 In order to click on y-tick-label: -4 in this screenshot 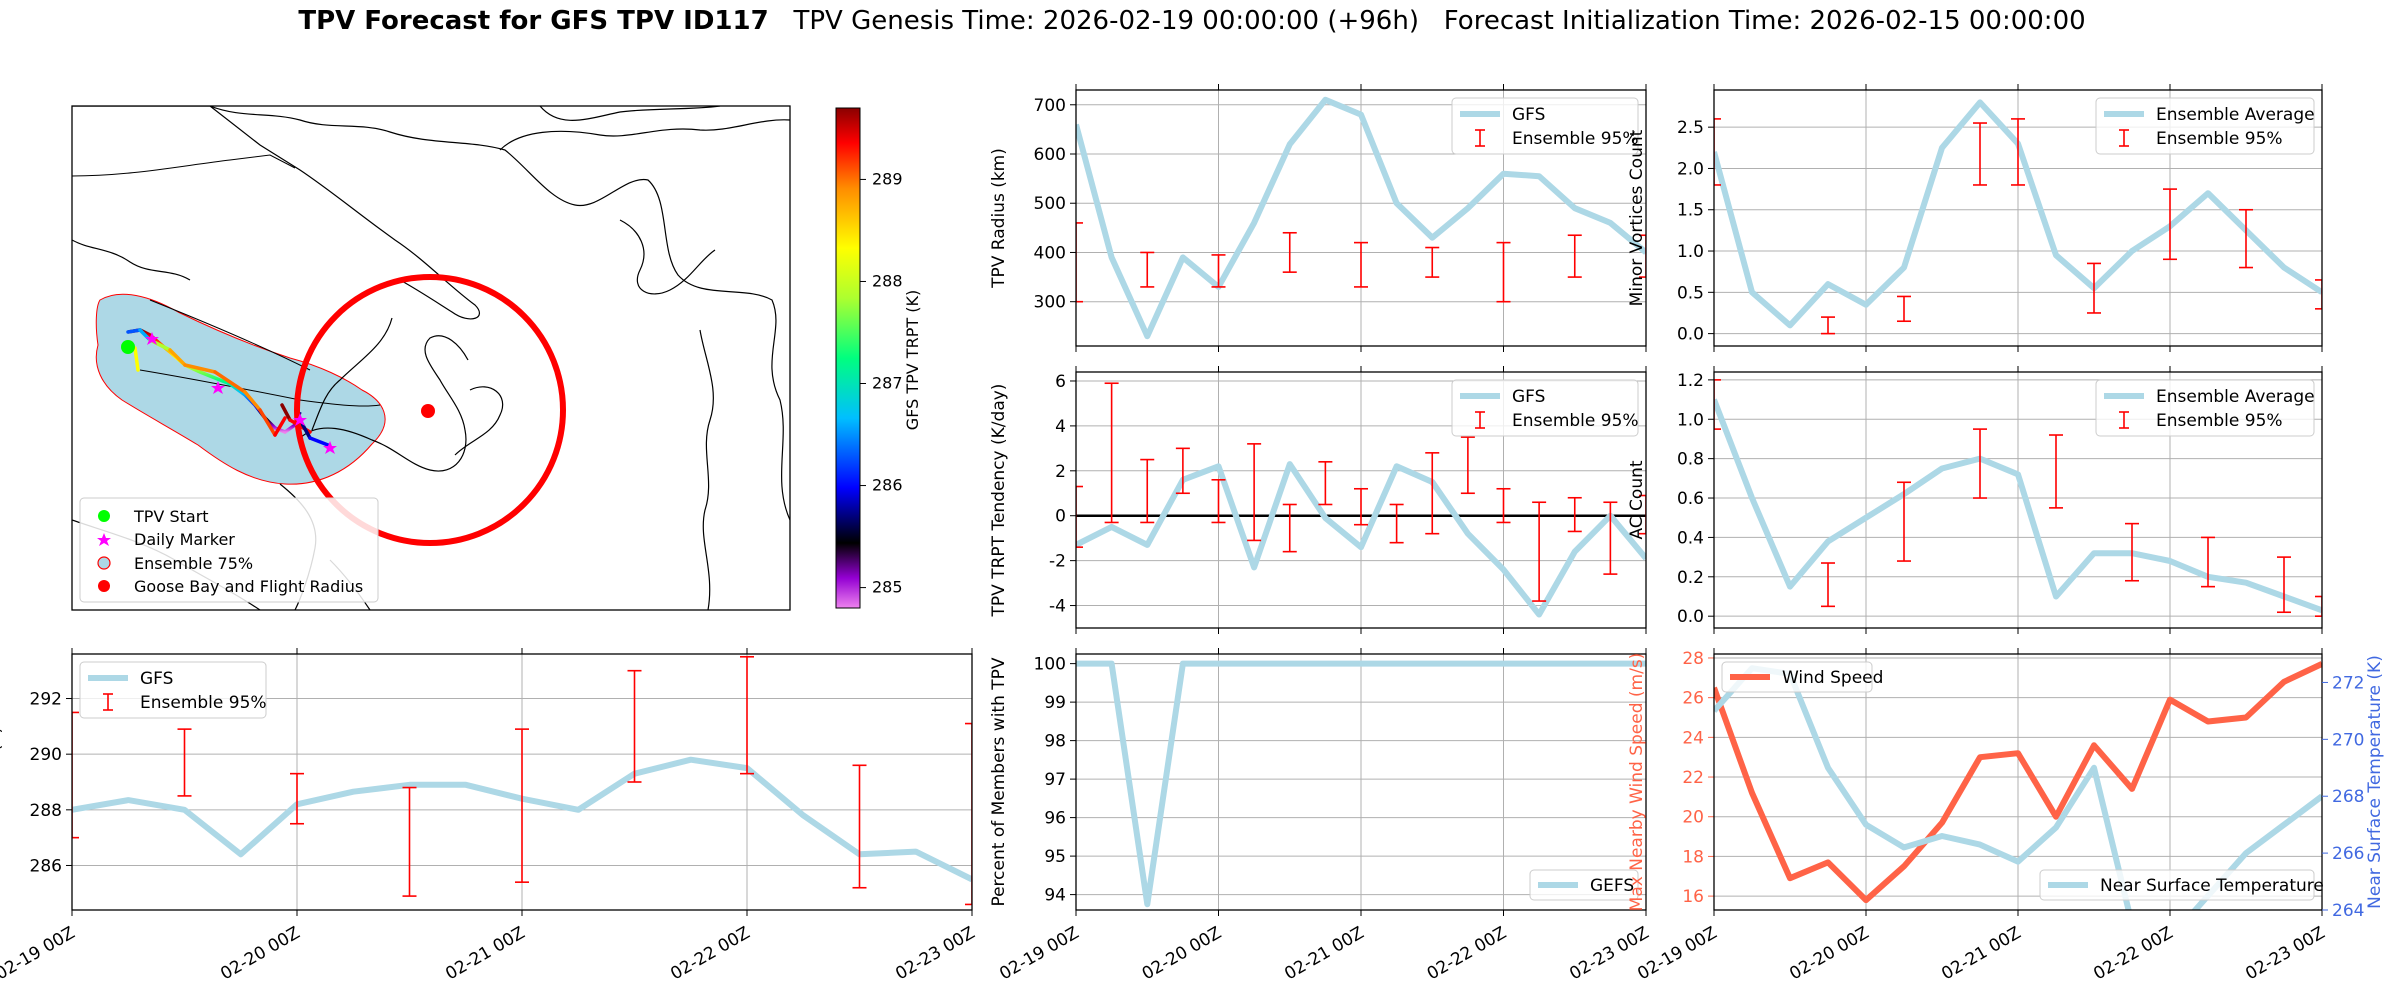, I will do `click(1057, 607)`.